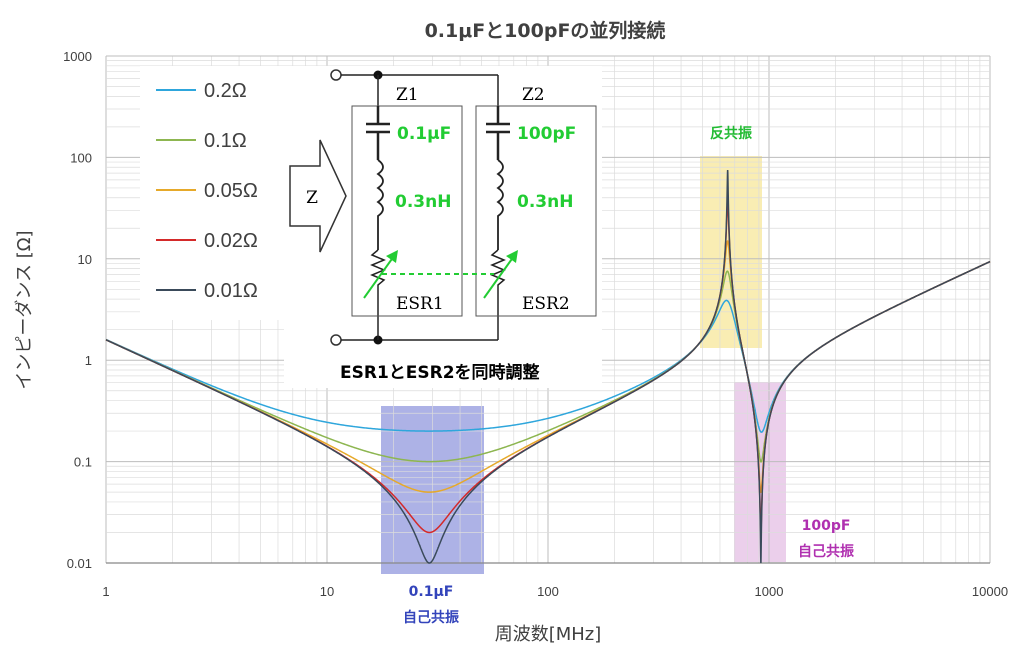  Describe the element at coordinates (533, 95) in the screenshot. I see `z2-label: Z2` at that location.